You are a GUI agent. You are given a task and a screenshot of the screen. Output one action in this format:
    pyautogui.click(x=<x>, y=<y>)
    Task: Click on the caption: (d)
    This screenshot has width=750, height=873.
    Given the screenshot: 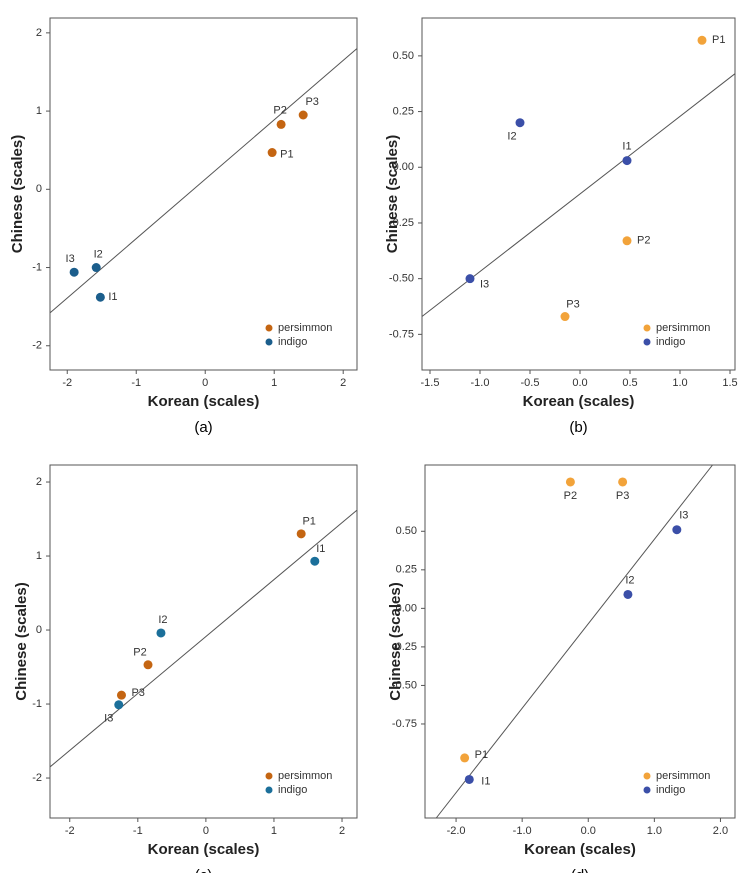 What is the action you would take?
    pyautogui.click(x=580, y=870)
    